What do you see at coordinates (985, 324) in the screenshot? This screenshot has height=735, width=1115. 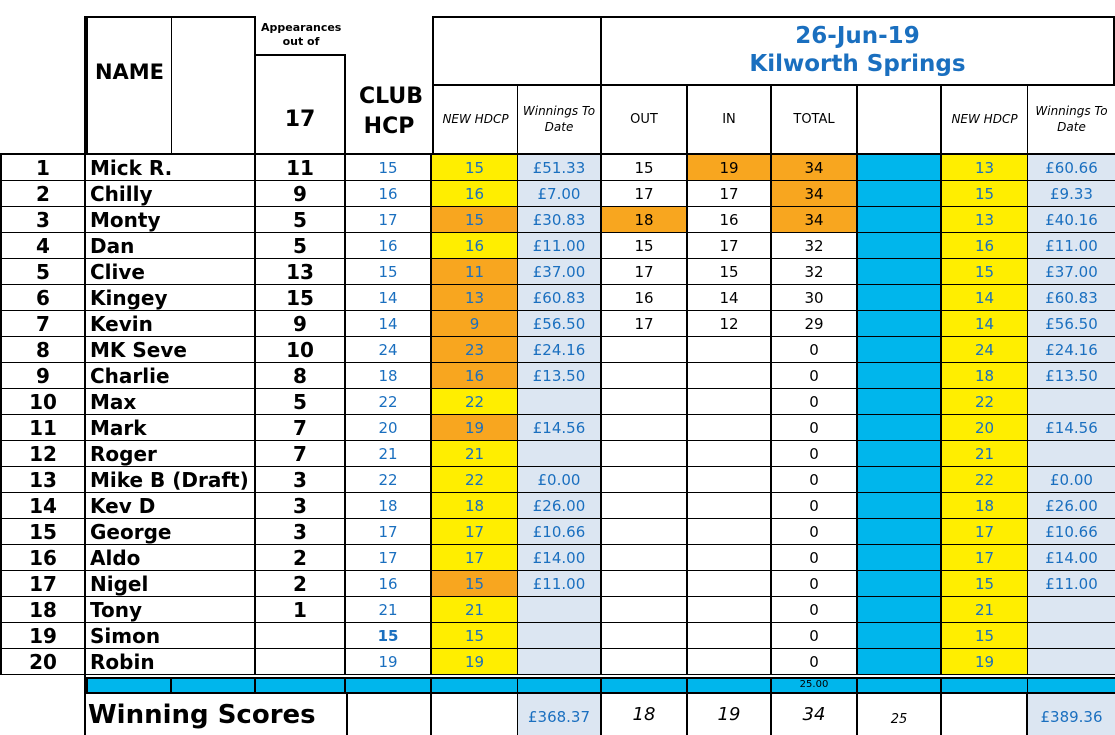 I see `new-hdcp-2: 14` at bounding box center [985, 324].